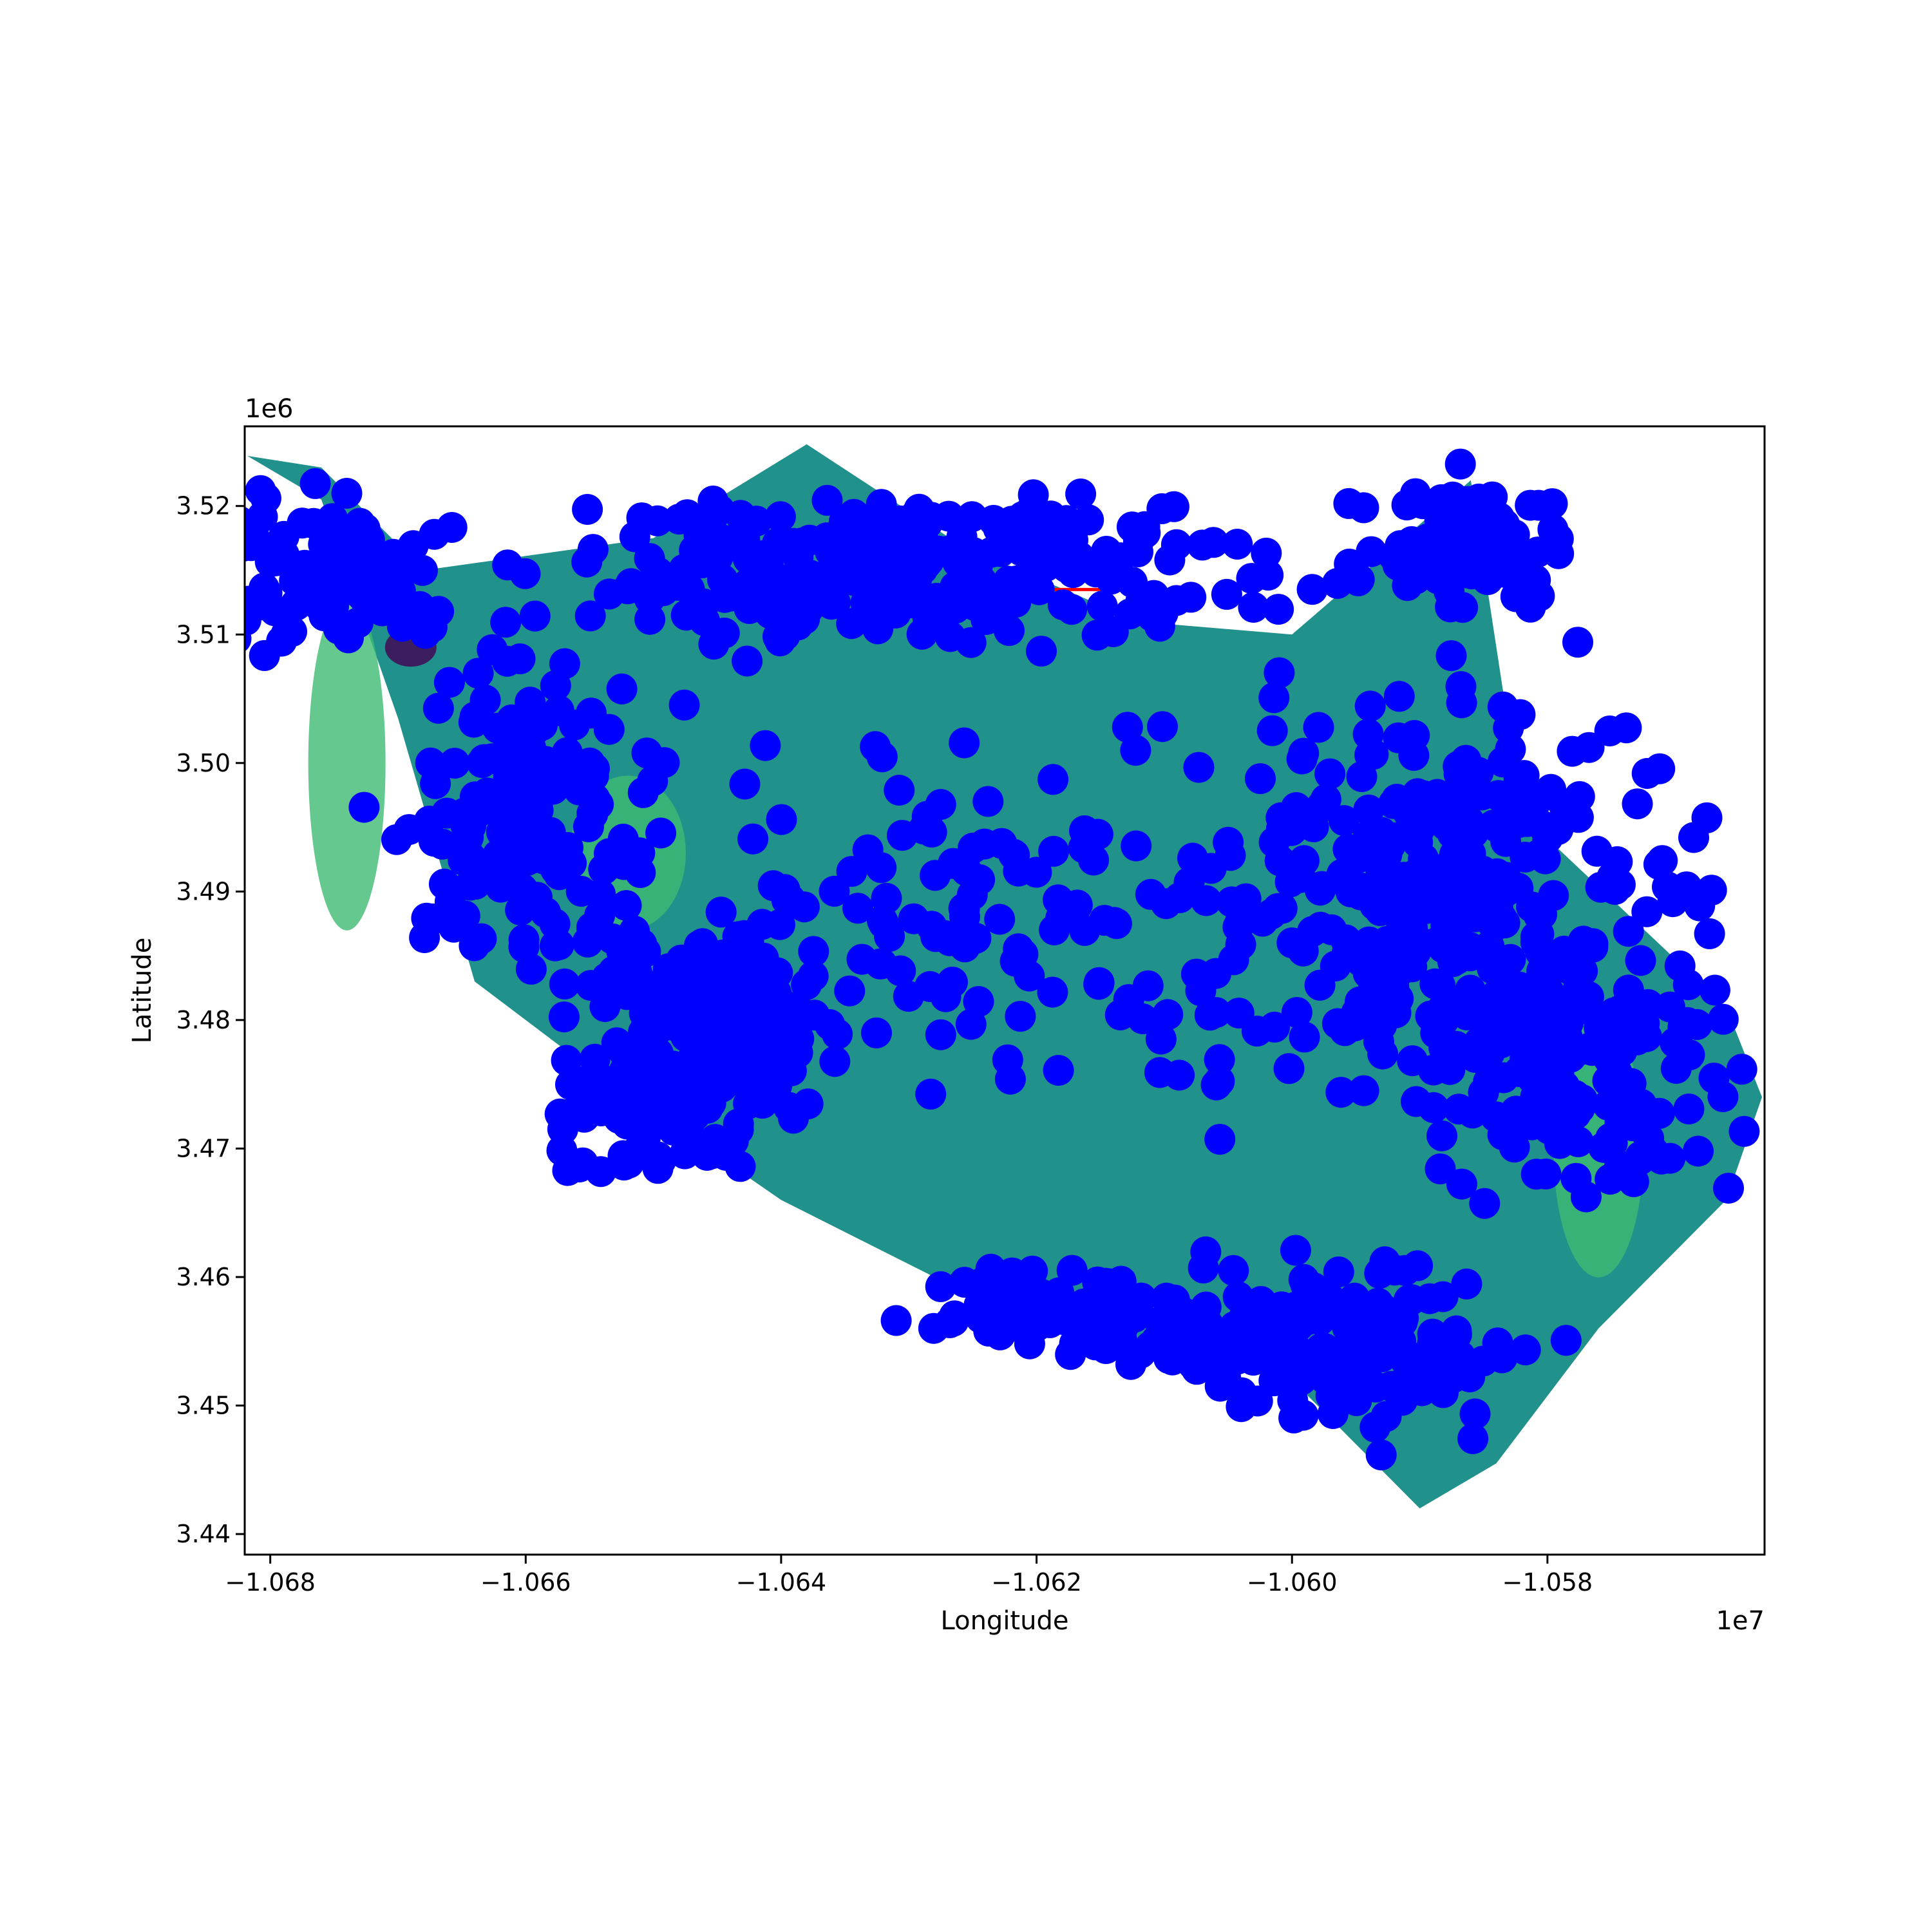 The image size is (1932, 1932). Describe the element at coordinates (203, 1406) in the screenshot. I see `y-tick-label: 3.45` at that location.